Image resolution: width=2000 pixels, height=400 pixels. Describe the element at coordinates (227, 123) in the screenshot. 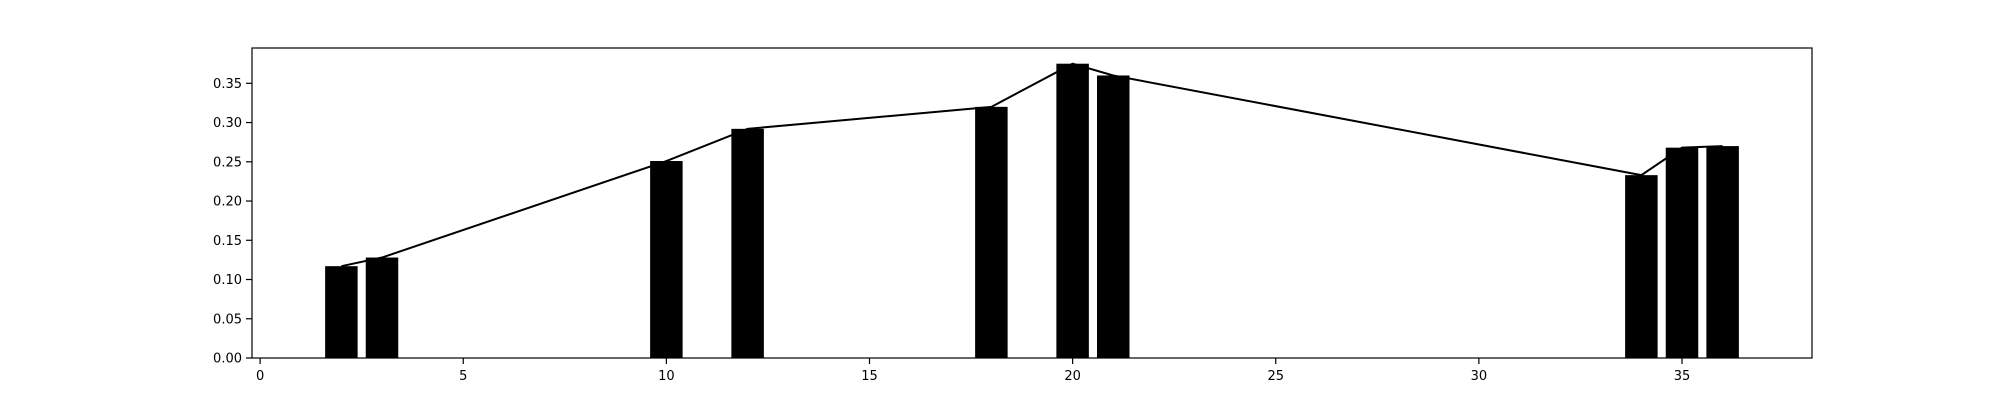

I see `y-tick-label: 0.30` at that location.